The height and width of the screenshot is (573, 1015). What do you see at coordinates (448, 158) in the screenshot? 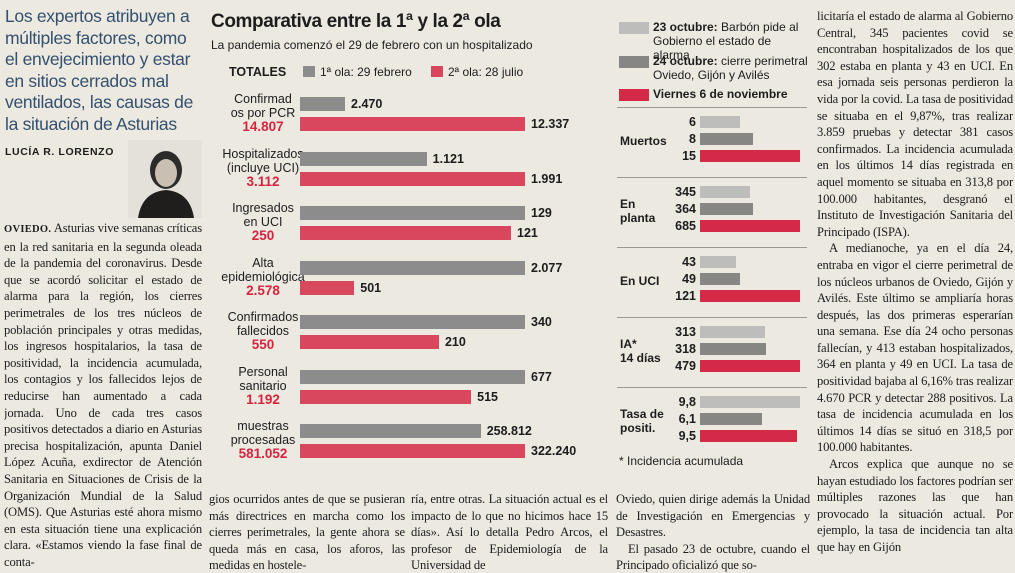
I see `value-label: 1.121` at bounding box center [448, 158].